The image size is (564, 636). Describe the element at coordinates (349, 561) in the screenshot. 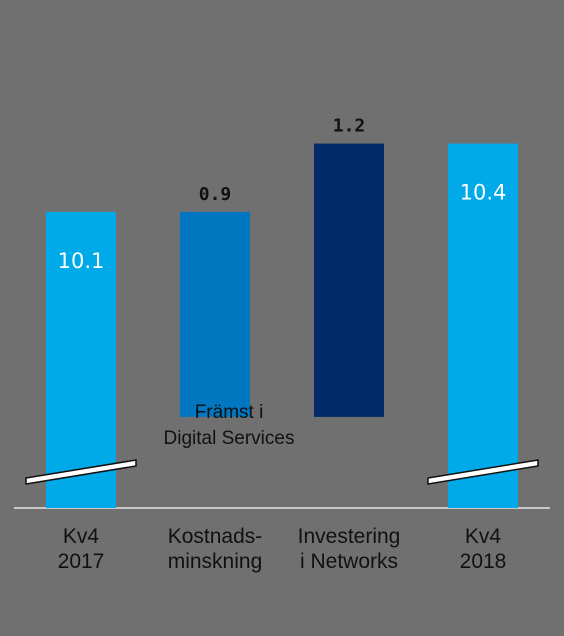

I see `category-label-2-1: i Networks` at that location.